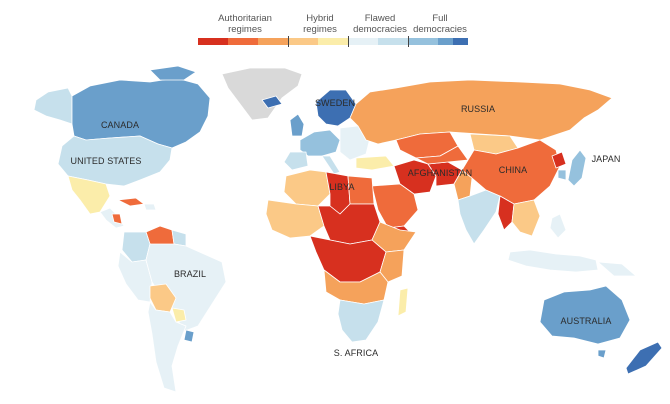 This screenshot has width=670, height=404. Describe the element at coordinates (245, 24) in the screenshot. I see `legend-label-authoritarian: Authoritarian regimes` at that location.